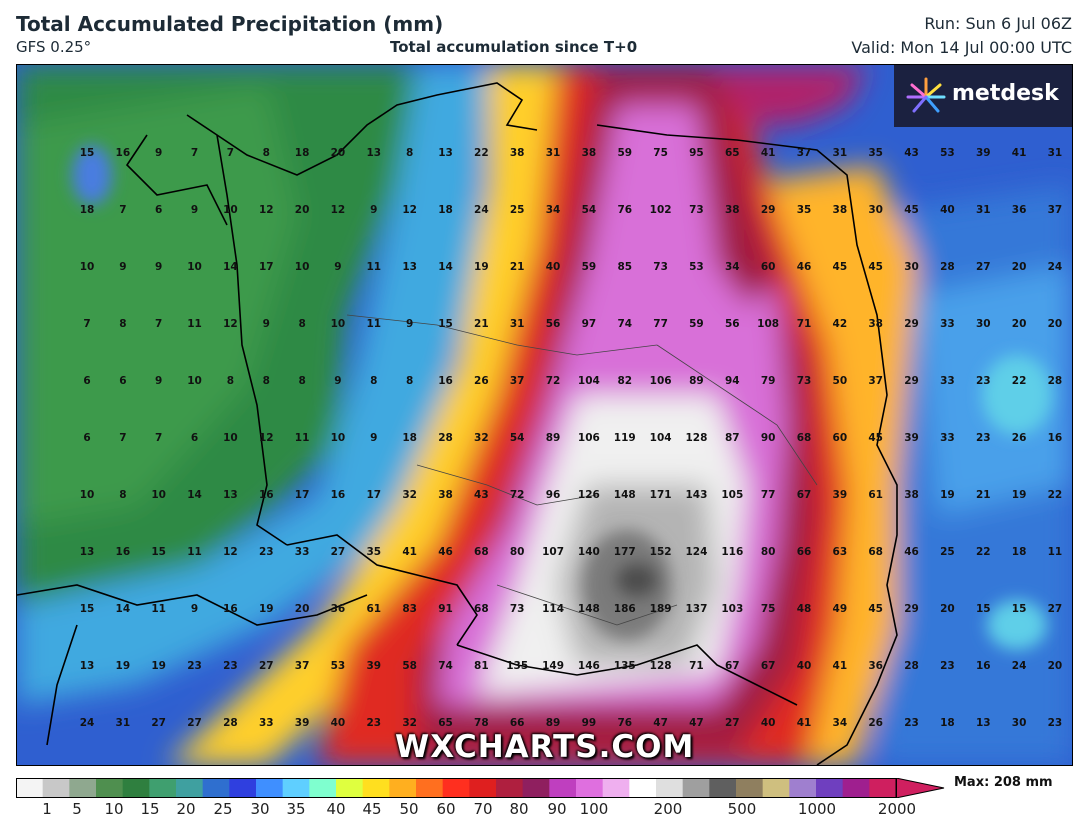  I want to click on grid-value: 21, so click(983, 495).